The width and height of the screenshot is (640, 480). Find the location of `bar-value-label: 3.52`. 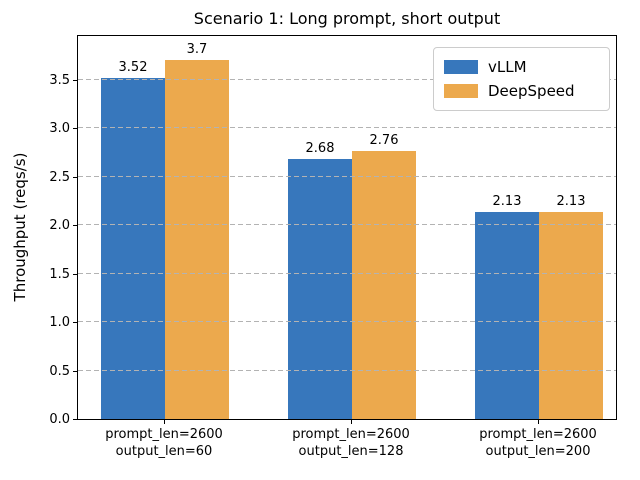

bar-value-label: 3.52 is located at coordinates (133, 67).